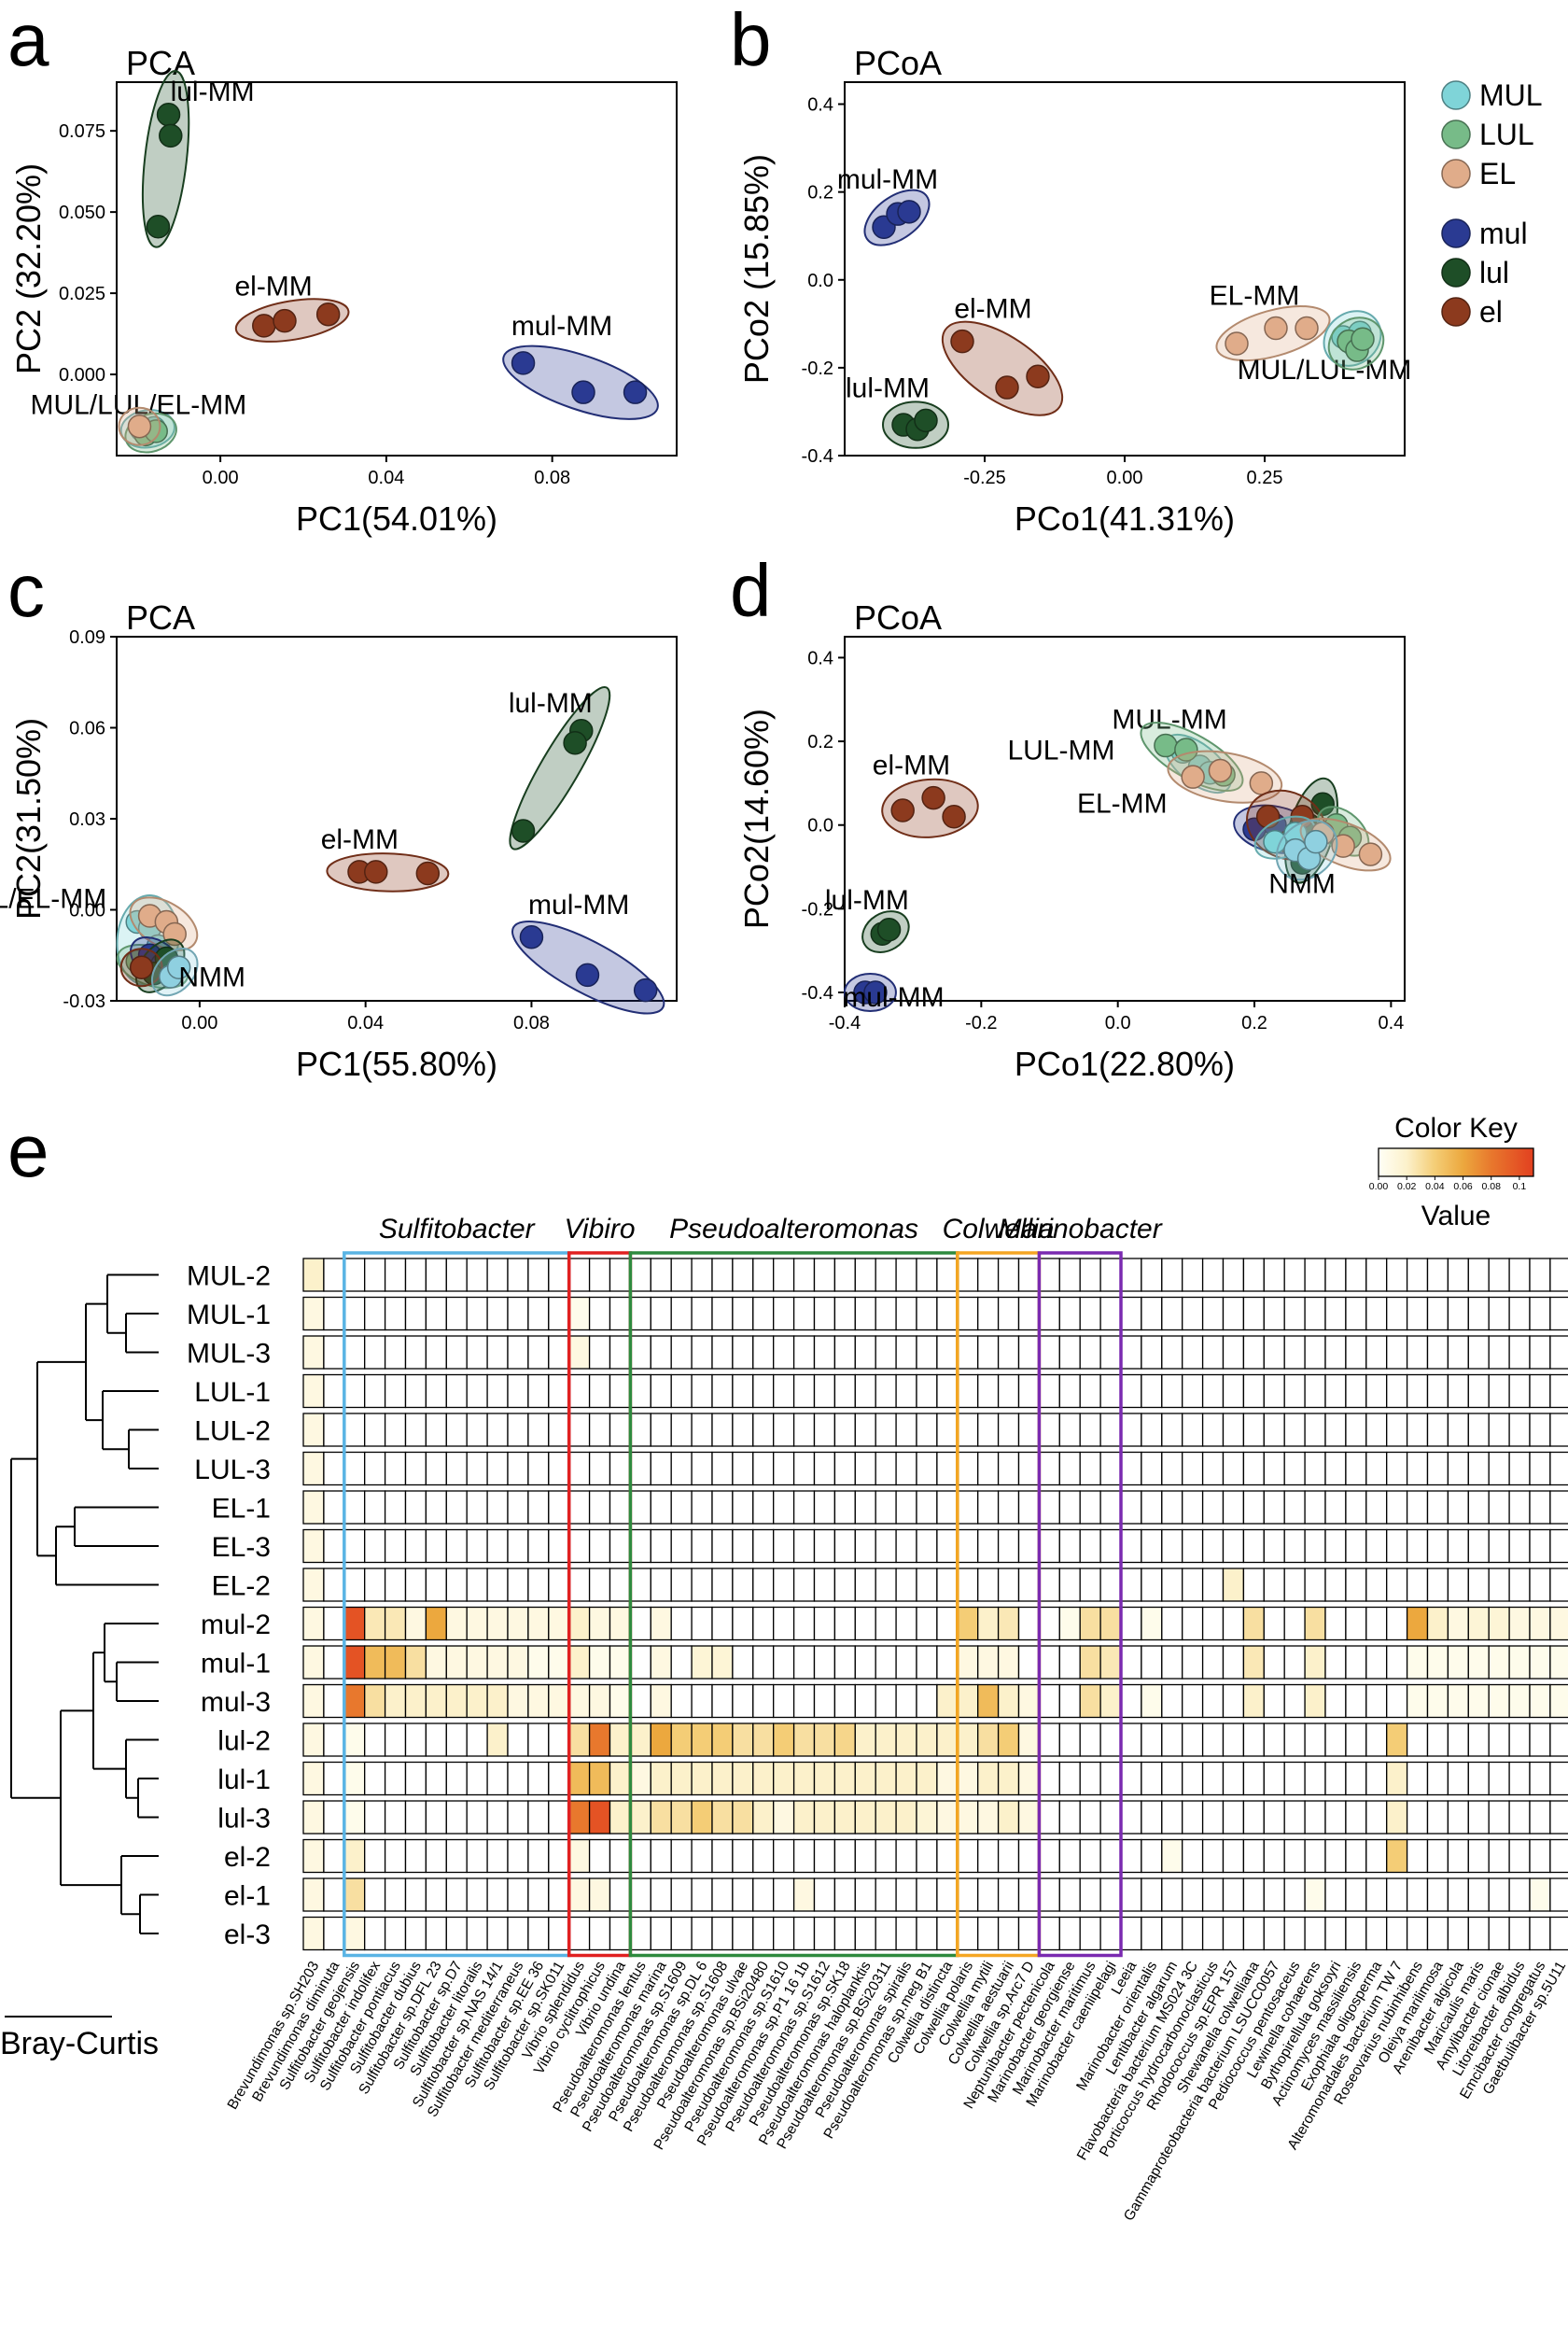 The width and height of the screenshot is (1568, 2334). Describe the element at coordinates (82, 213) in the screenshot. I see `y-tick-label-a: 0.050` at that location.